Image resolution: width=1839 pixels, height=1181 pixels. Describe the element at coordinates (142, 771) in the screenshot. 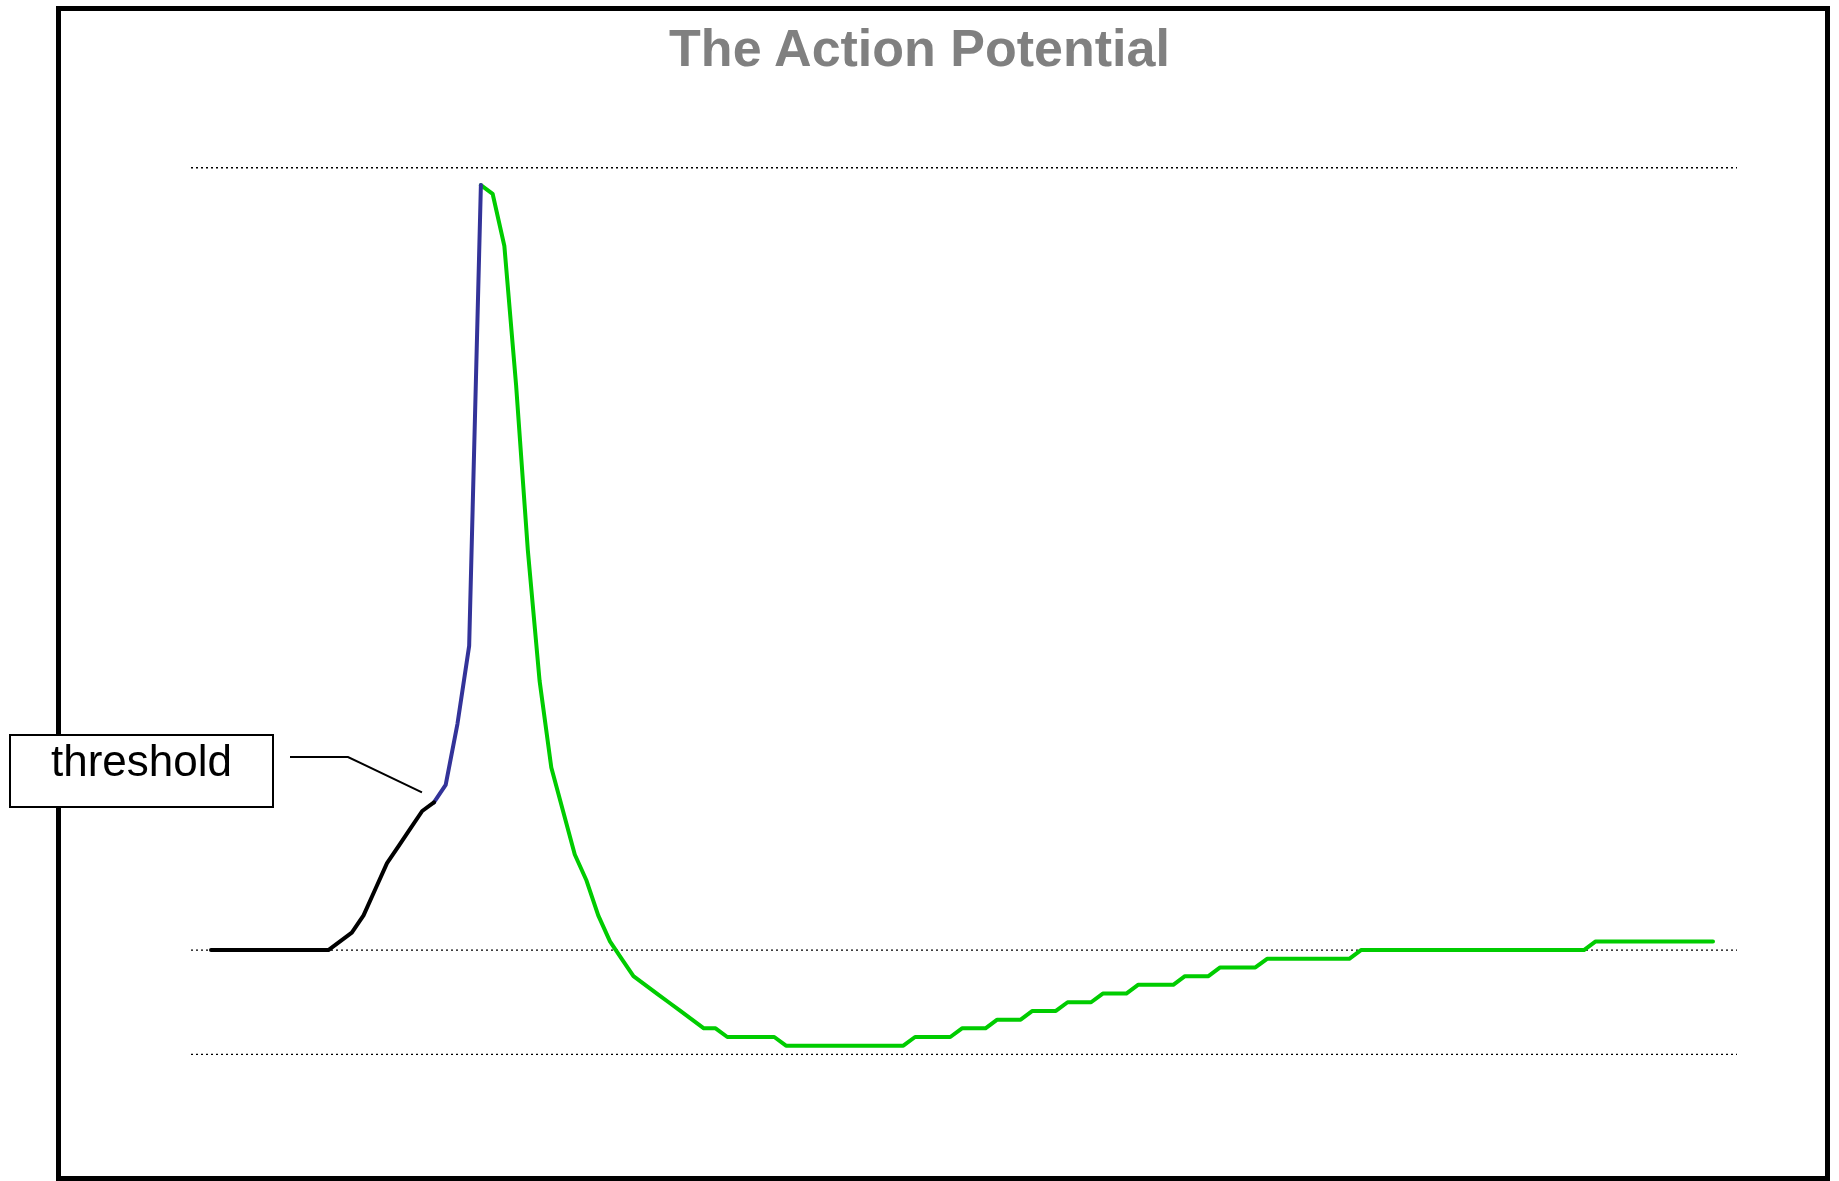

I see `annotation: threshold` at that location.